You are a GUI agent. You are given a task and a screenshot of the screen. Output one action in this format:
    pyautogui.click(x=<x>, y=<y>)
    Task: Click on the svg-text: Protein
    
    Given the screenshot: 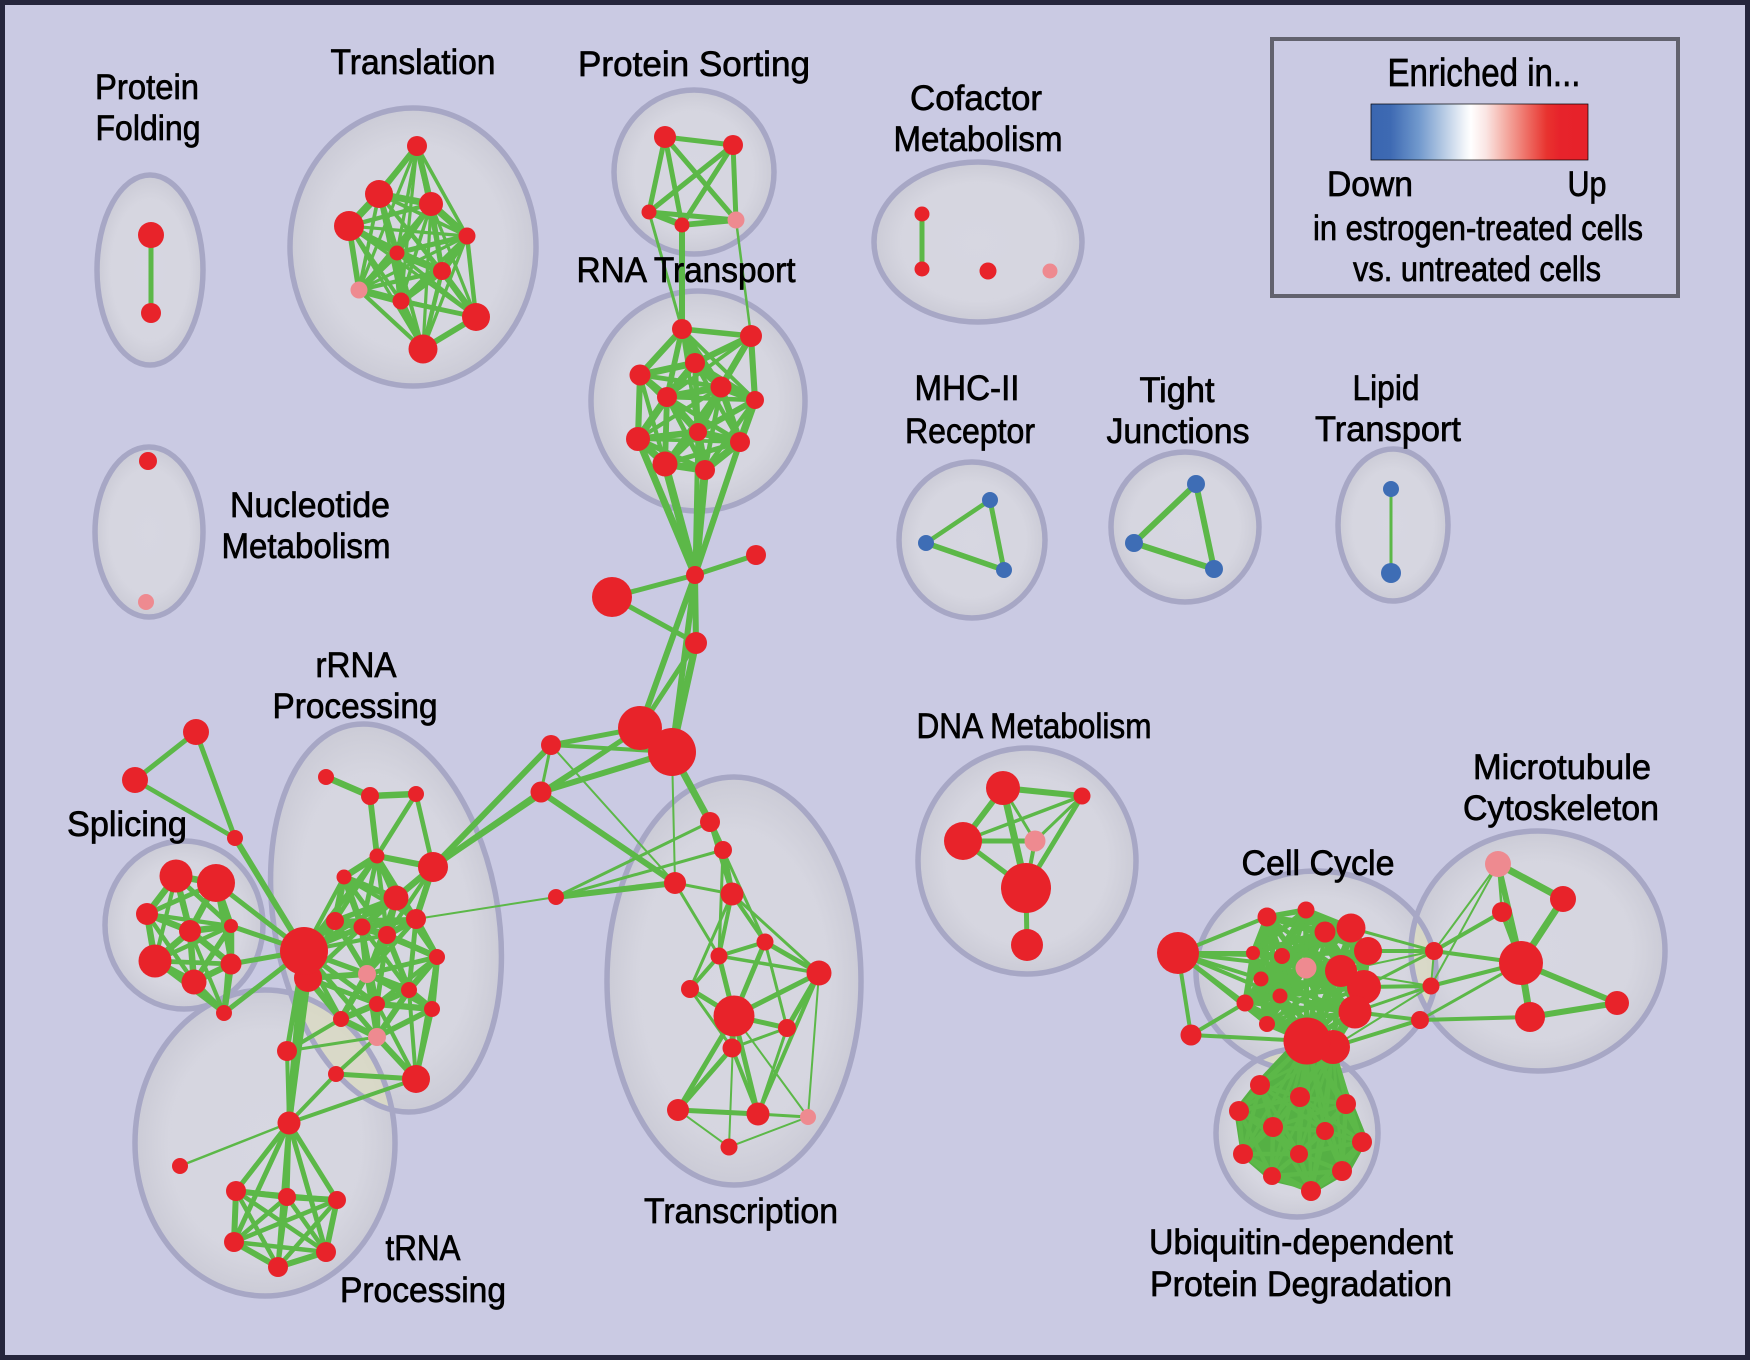 What is the action you would take?
    pyautogui.click(x=147, y=87)
    